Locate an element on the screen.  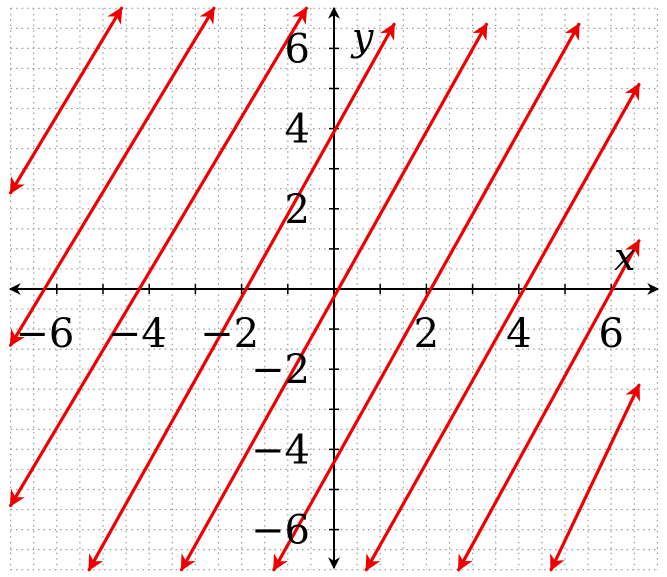
x-tick-label: −6 is located at coordinates (44, 334).